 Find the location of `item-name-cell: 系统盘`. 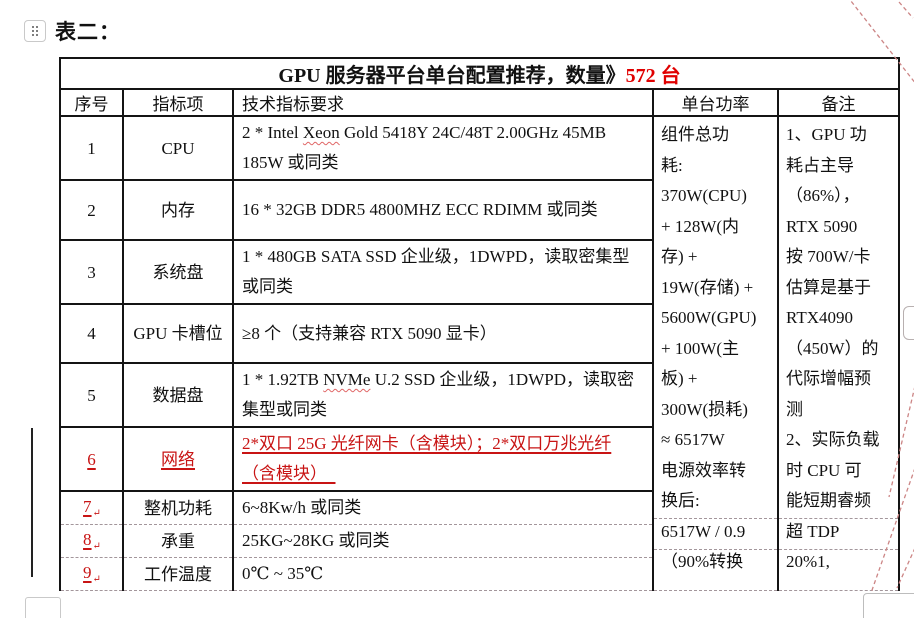

item-name-cell: 系统盘 is located at coordinates (178, 272).